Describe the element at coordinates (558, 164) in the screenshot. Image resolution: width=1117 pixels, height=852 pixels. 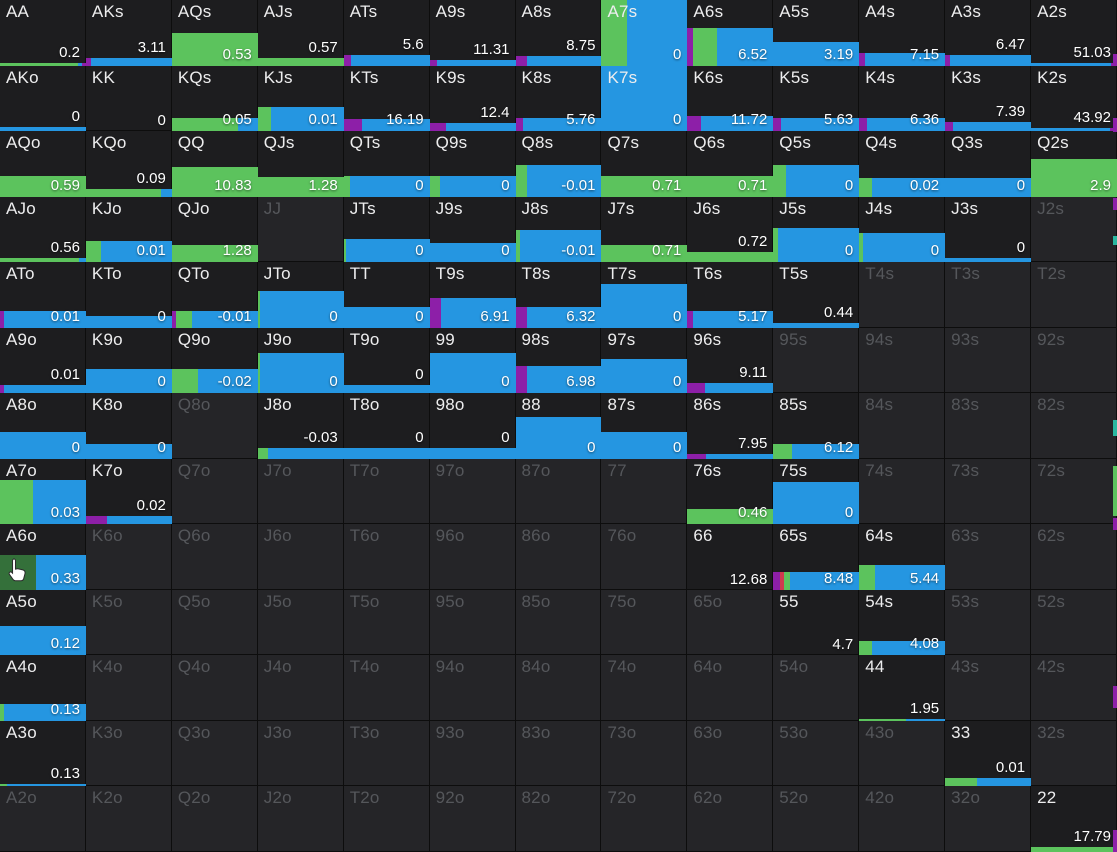
I see `hand-cell-Q8s: Q8s -0.01` at that location.